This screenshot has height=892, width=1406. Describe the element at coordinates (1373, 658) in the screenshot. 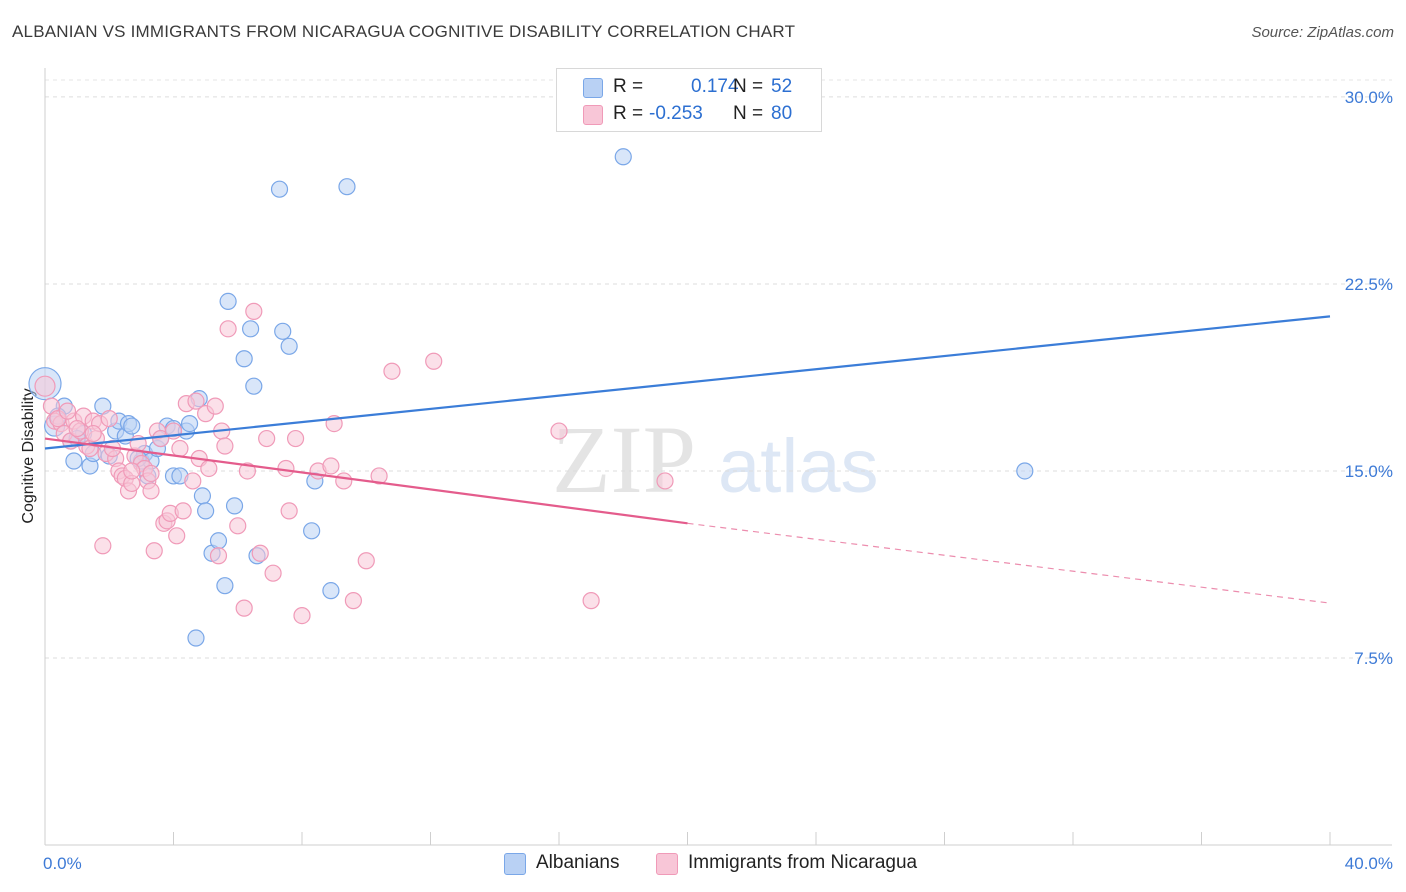

I see `y-tick-label: 7.5%` at that location.